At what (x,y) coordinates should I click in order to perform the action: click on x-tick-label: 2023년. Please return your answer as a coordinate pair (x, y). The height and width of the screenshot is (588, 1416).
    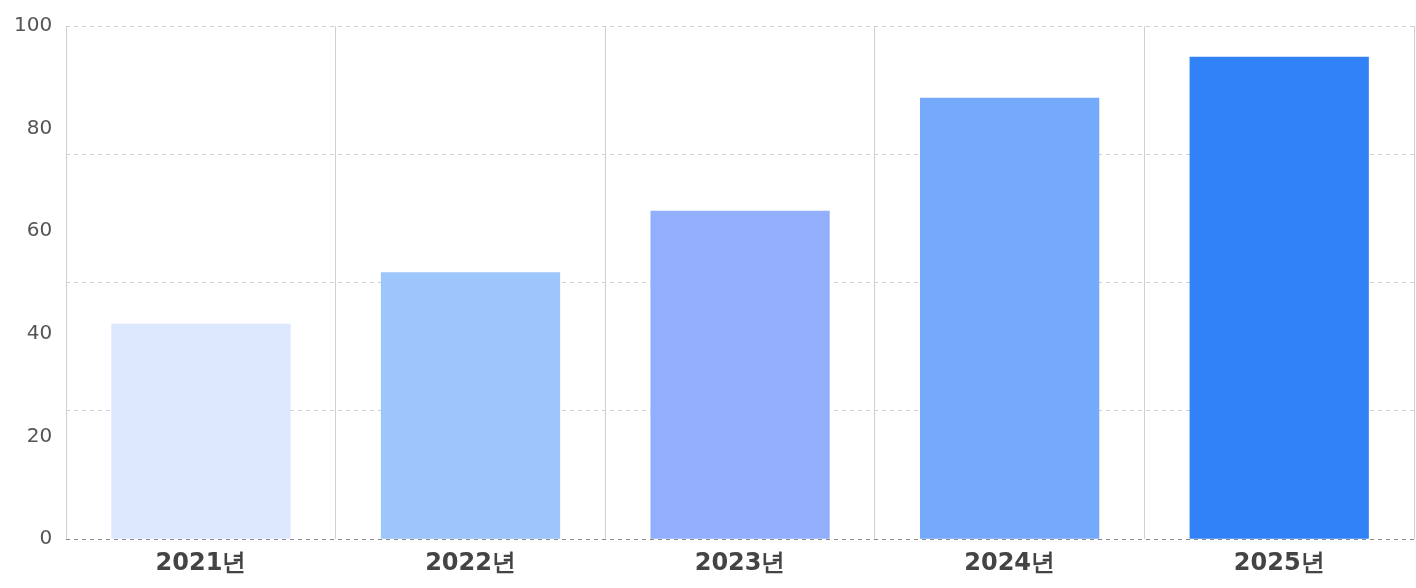
    Looking at the image, I should click on (740, 561).